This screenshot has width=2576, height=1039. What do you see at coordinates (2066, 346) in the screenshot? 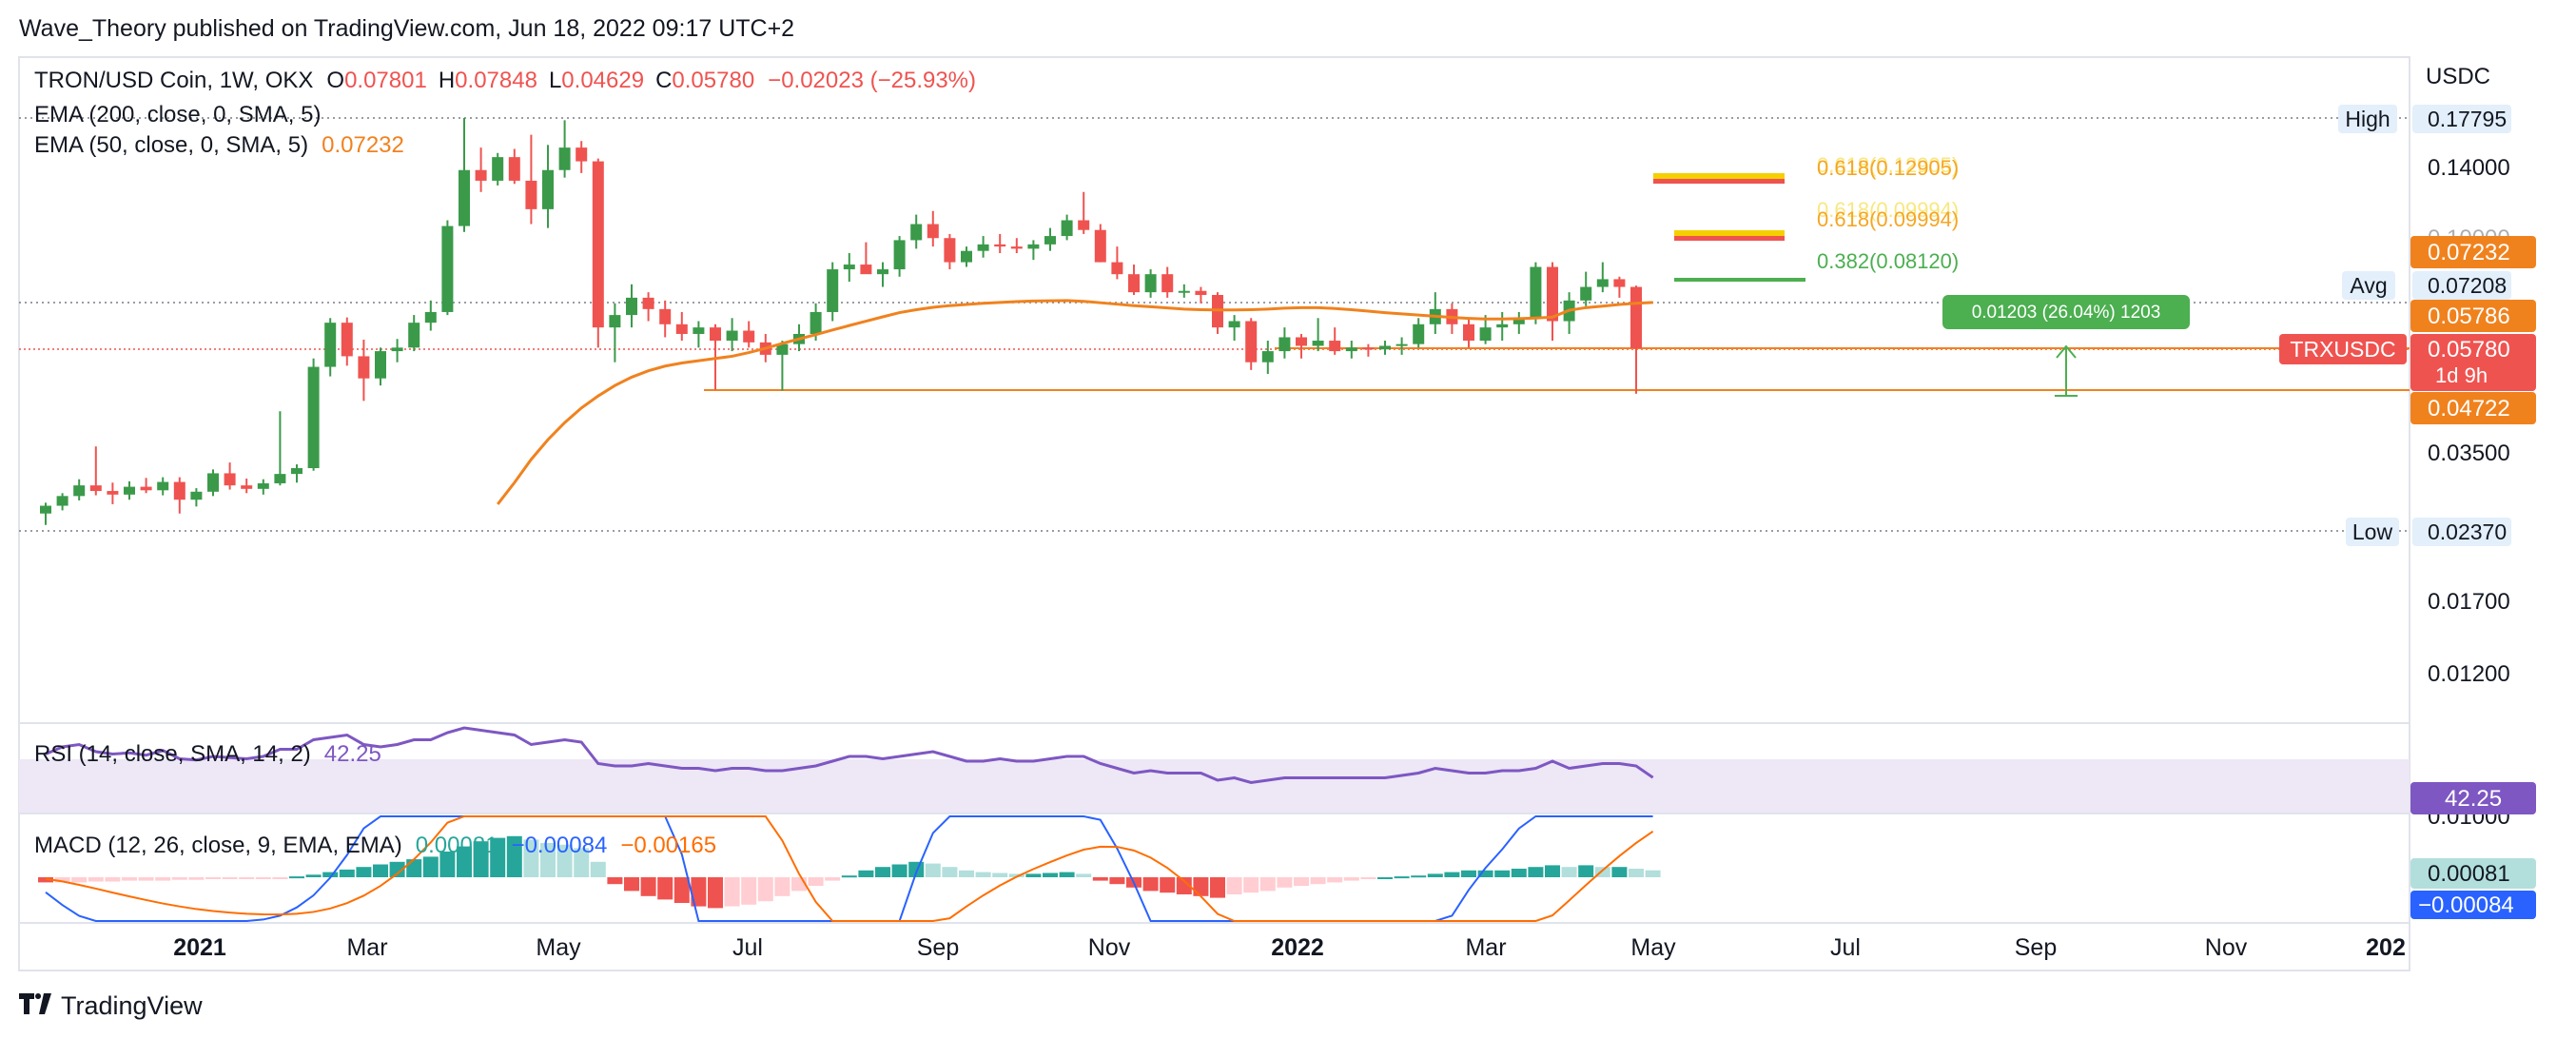
I see `measure-tool: 0.01203 (26.04%) 1203` at bounding box center [2066, 346].